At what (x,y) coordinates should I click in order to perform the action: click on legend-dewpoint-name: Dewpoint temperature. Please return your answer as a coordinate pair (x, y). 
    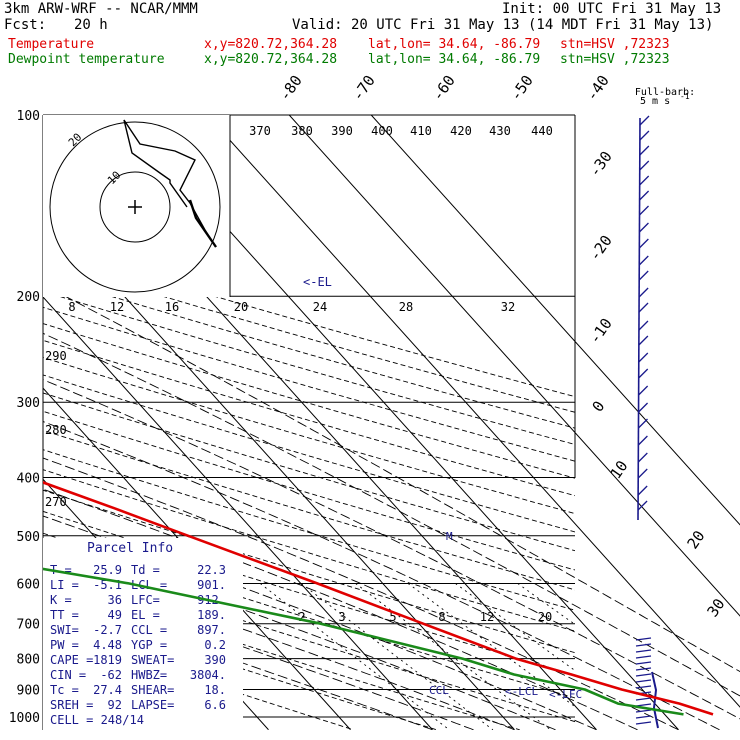
    Looking at the image, I should click on (86, 59).